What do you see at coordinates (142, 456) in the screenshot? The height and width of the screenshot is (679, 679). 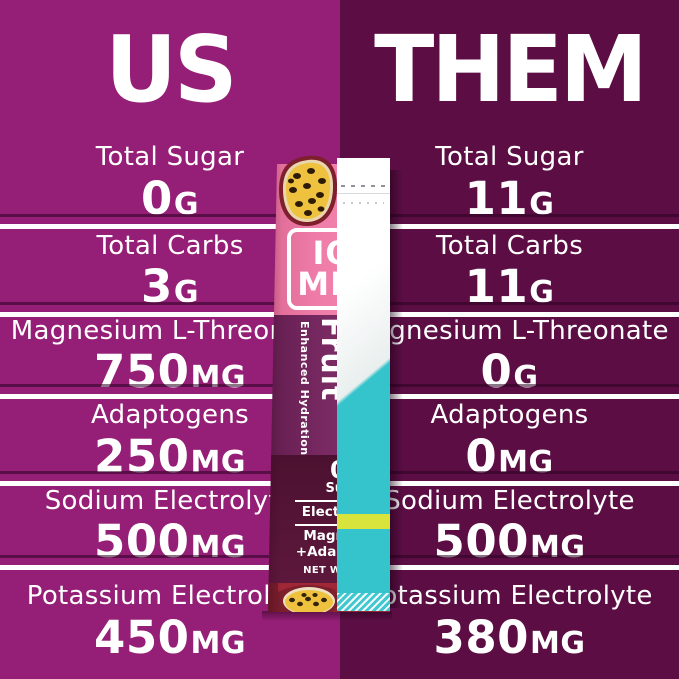 I see `stat-number: 250` at bounding box center [142, 456].